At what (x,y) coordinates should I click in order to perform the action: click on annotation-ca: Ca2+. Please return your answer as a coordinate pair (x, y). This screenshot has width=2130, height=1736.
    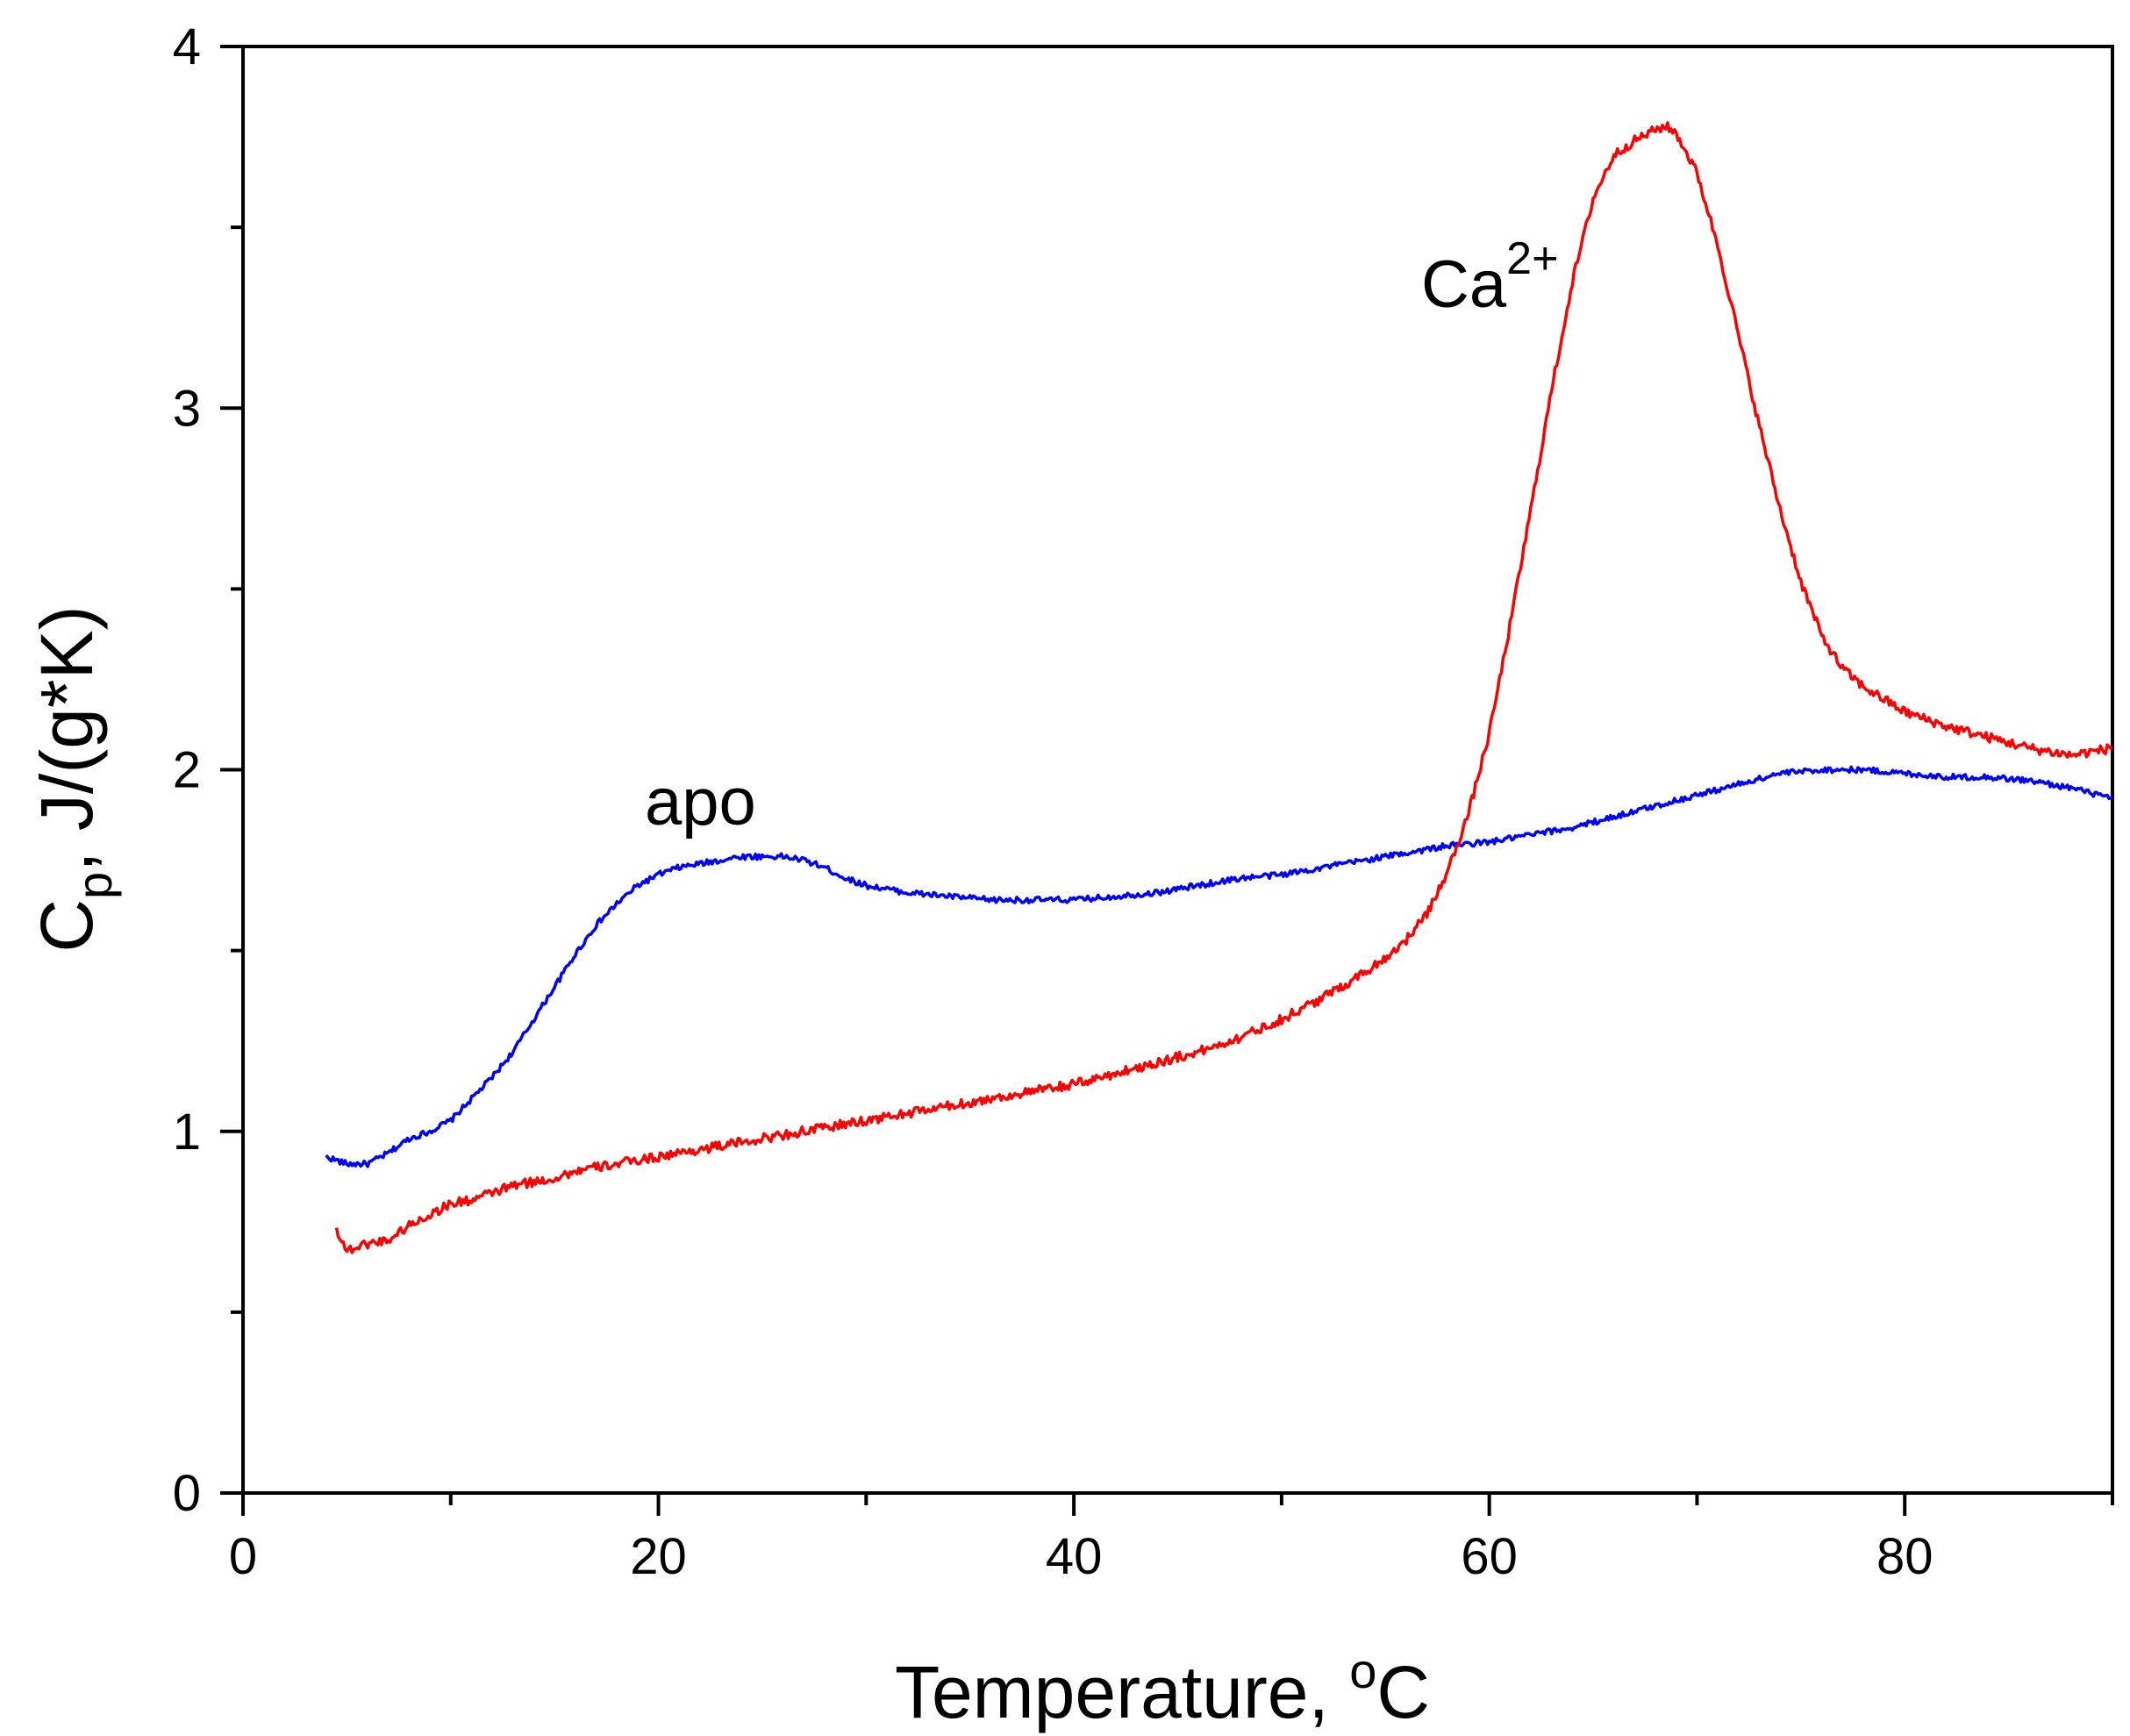
    Looking at the image, I should click on (1490, 277).